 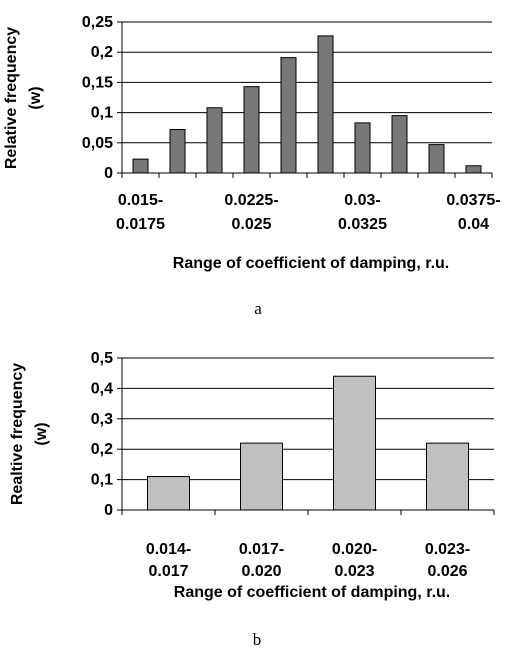 I want to click on y-axis-title: Relative frequency, so click(x=11, y=98).